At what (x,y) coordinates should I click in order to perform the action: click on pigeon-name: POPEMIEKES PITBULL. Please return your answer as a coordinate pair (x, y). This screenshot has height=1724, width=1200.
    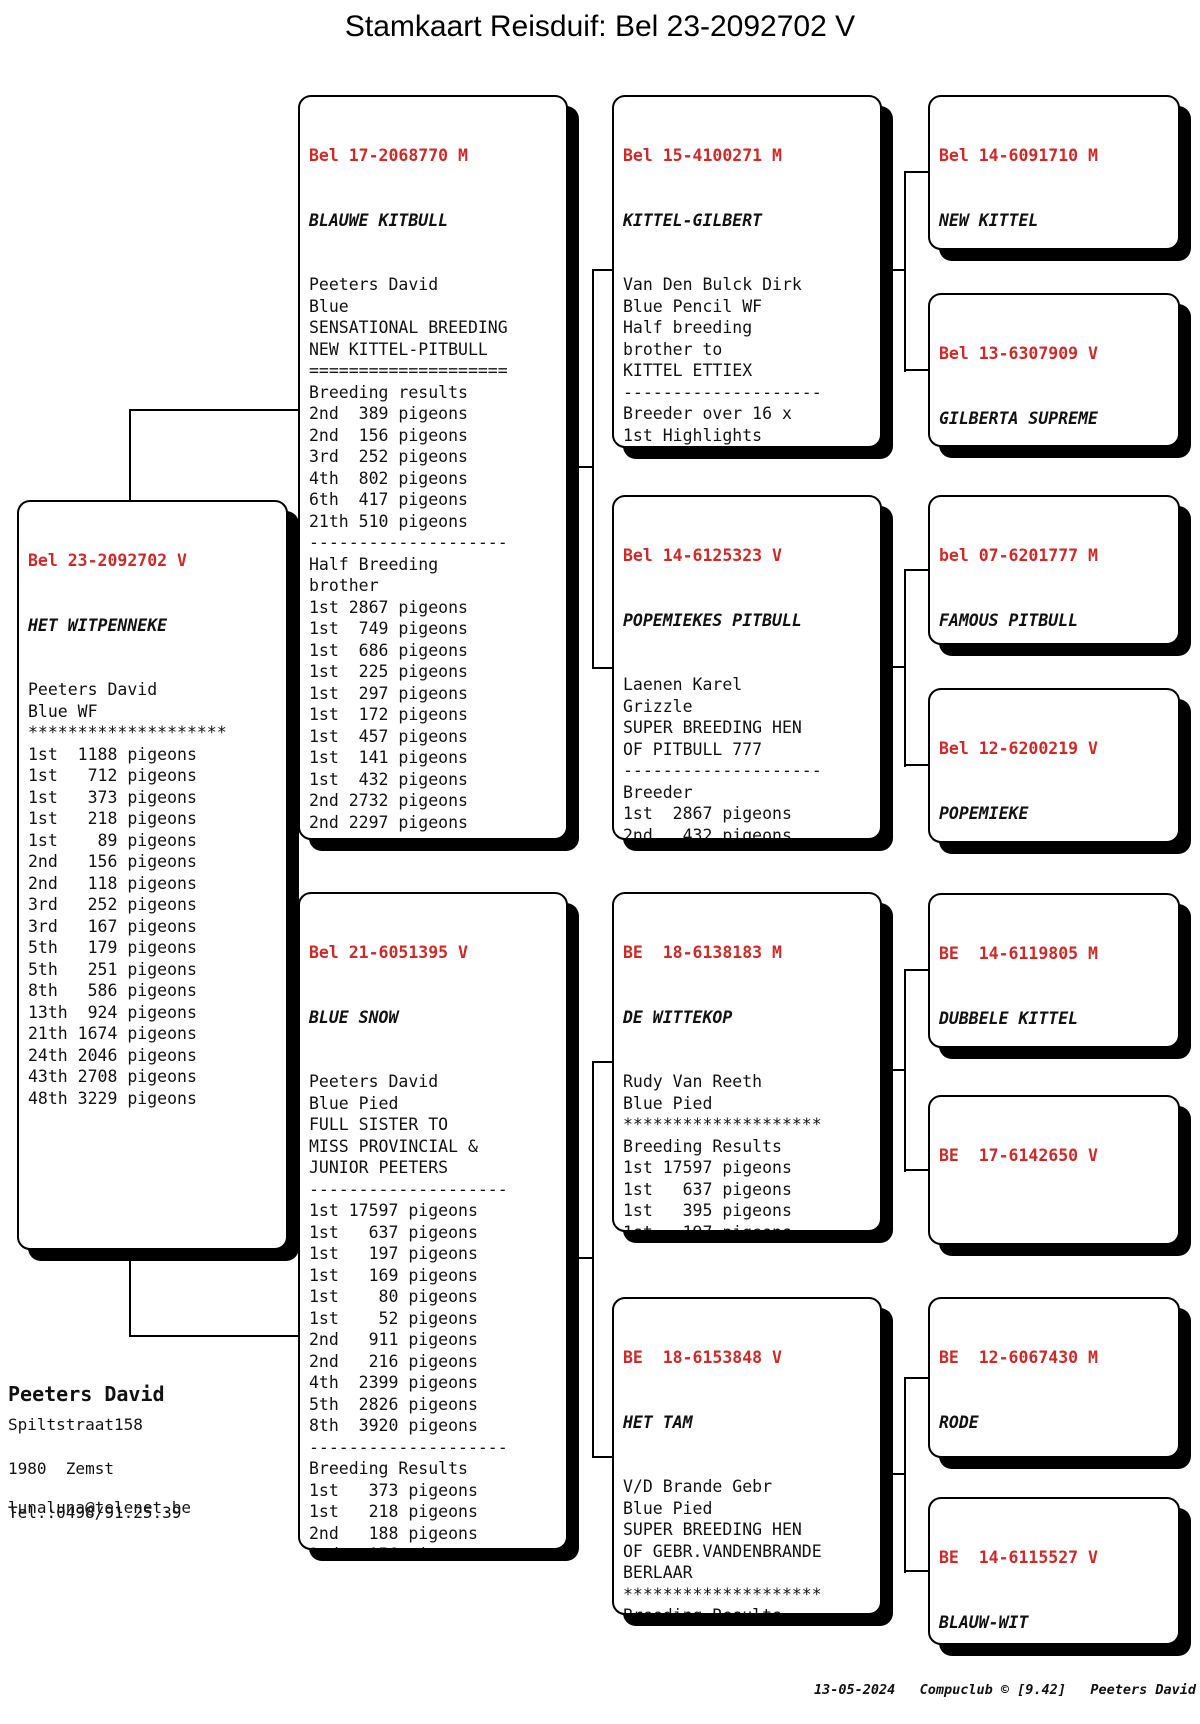
    Looking at the image, I should click on (712, 620).